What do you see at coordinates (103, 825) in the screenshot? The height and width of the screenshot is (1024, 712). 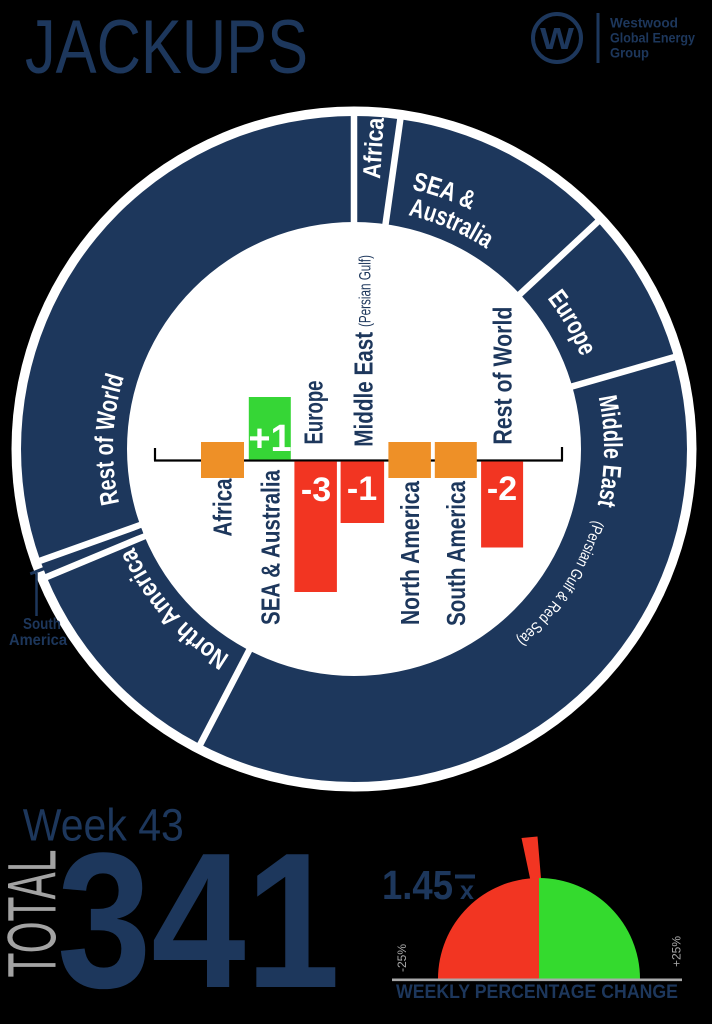 I see `svg-text: Week 43` at bounding box center [103, 825].